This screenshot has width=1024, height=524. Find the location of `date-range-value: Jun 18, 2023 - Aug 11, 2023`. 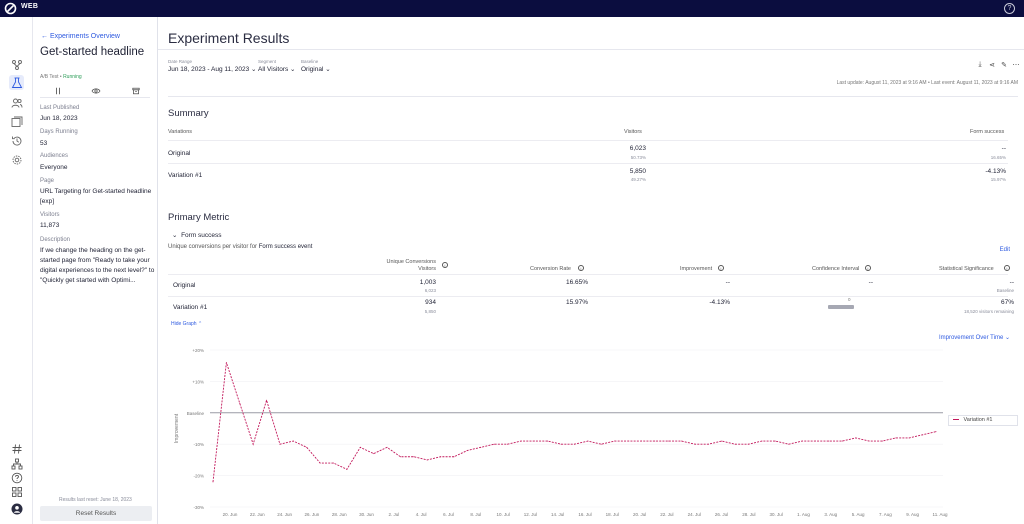

date-range-value: Jun 18, 2023 - Aug 11, 2023 is located at coordinates (209, 69).